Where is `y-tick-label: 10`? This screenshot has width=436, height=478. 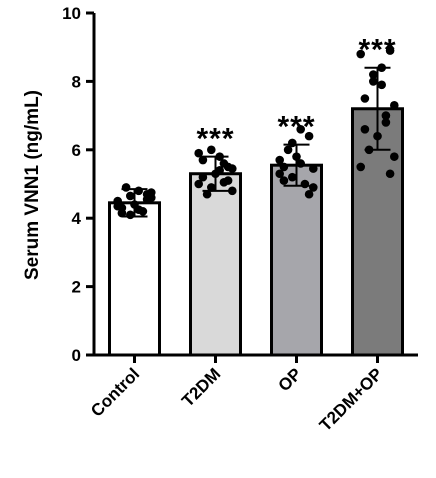
y-tick-label: 10 is located at coordinates (71, 13).